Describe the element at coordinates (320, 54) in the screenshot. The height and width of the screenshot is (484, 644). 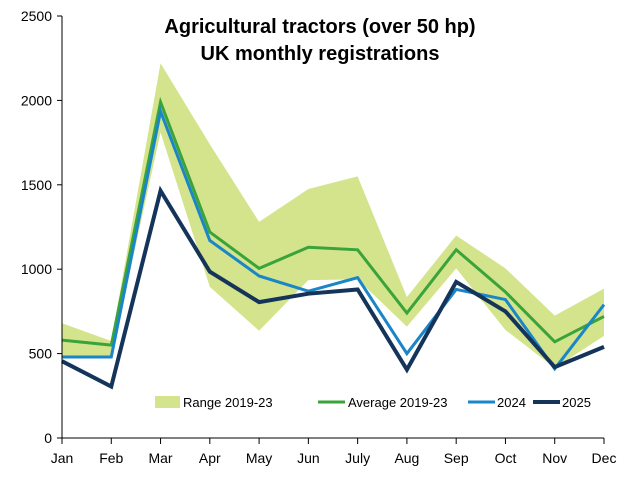
I see `chart-title-line2: UK monthly registrations` at that location.